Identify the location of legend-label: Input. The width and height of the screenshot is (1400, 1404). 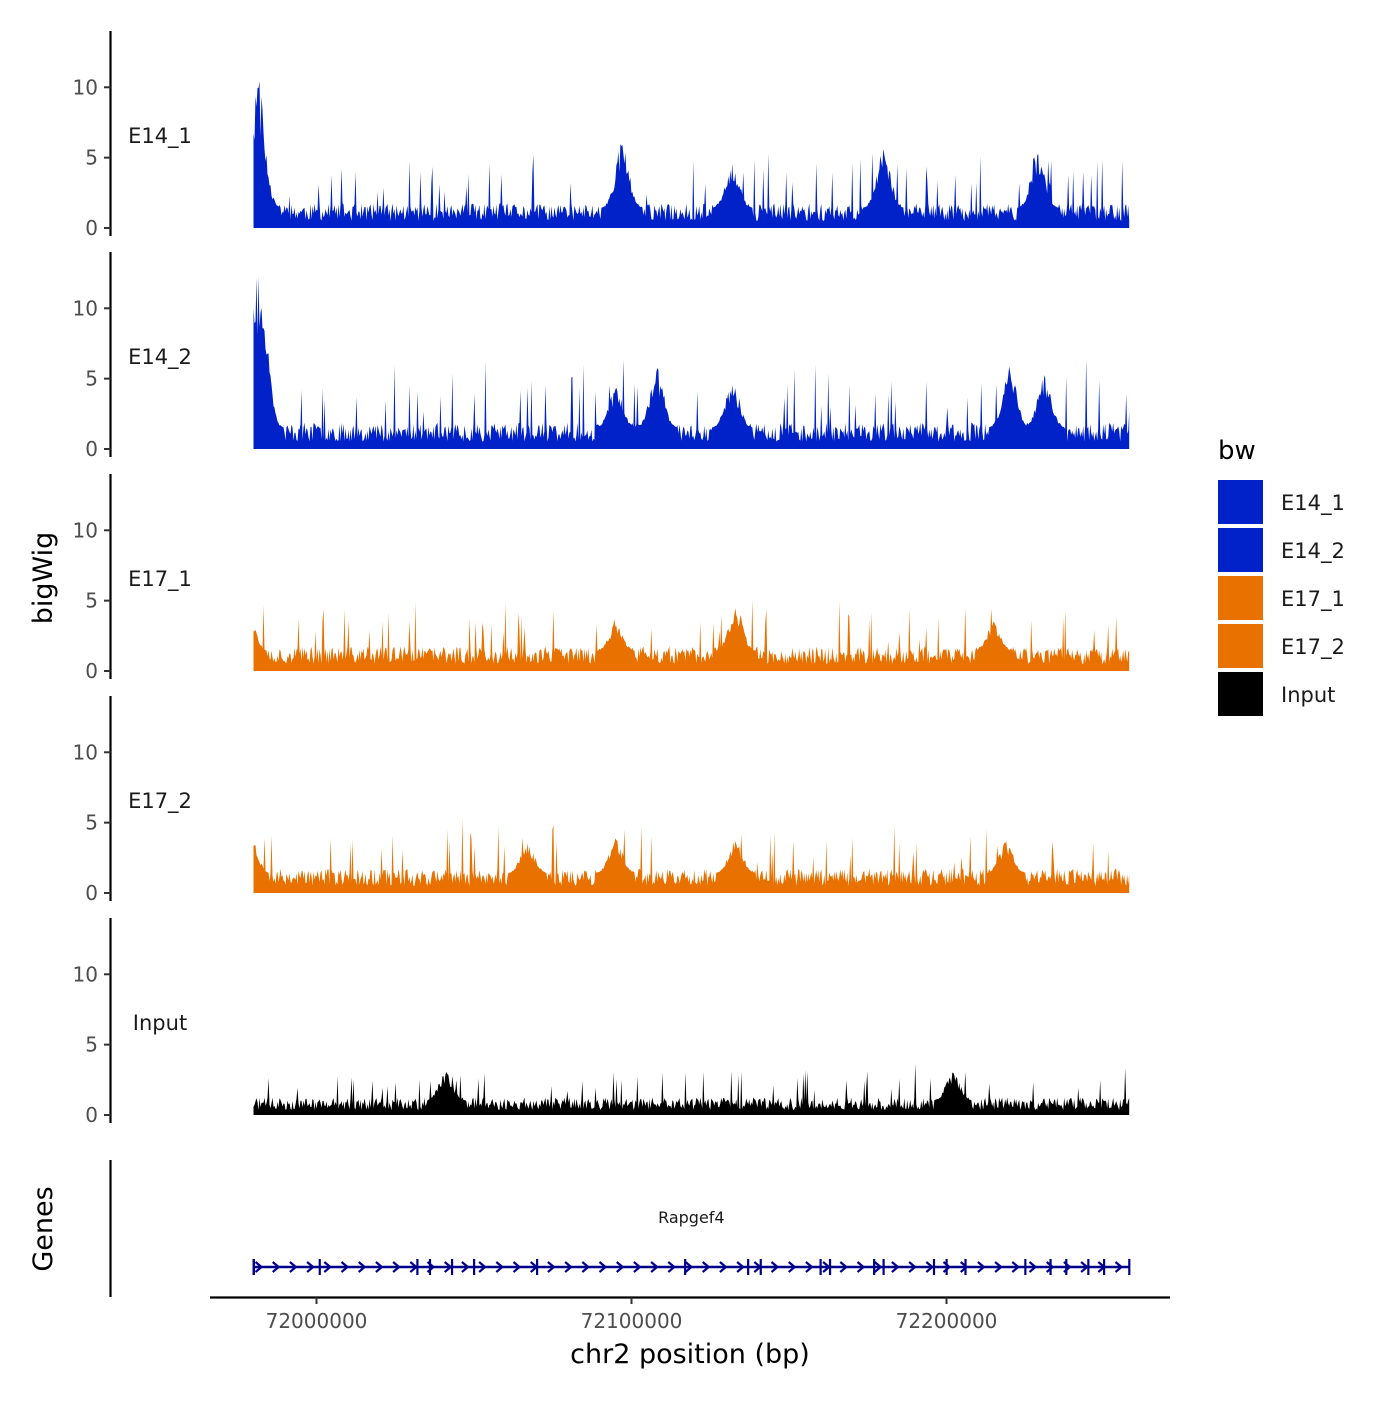
(1308, 695).